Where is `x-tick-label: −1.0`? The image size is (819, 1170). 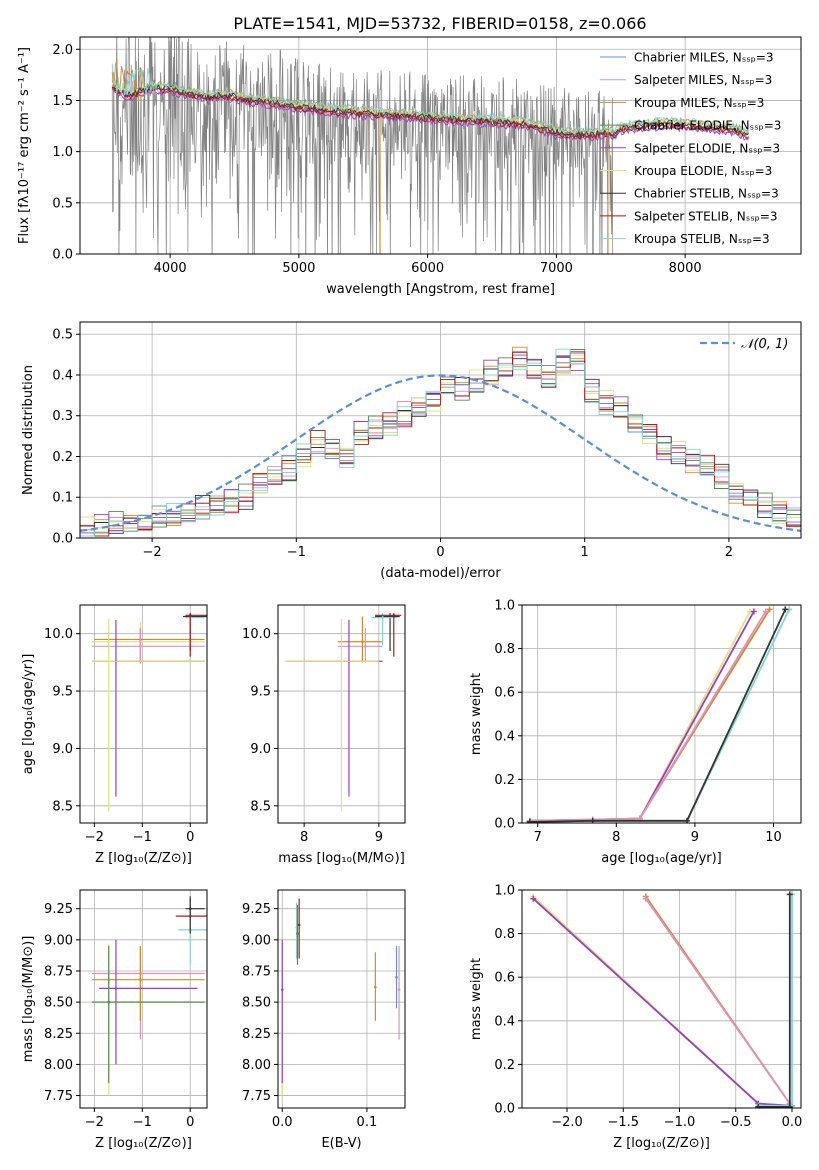
x-tick-label: −1.0 is located at coordinates (680, 1122).